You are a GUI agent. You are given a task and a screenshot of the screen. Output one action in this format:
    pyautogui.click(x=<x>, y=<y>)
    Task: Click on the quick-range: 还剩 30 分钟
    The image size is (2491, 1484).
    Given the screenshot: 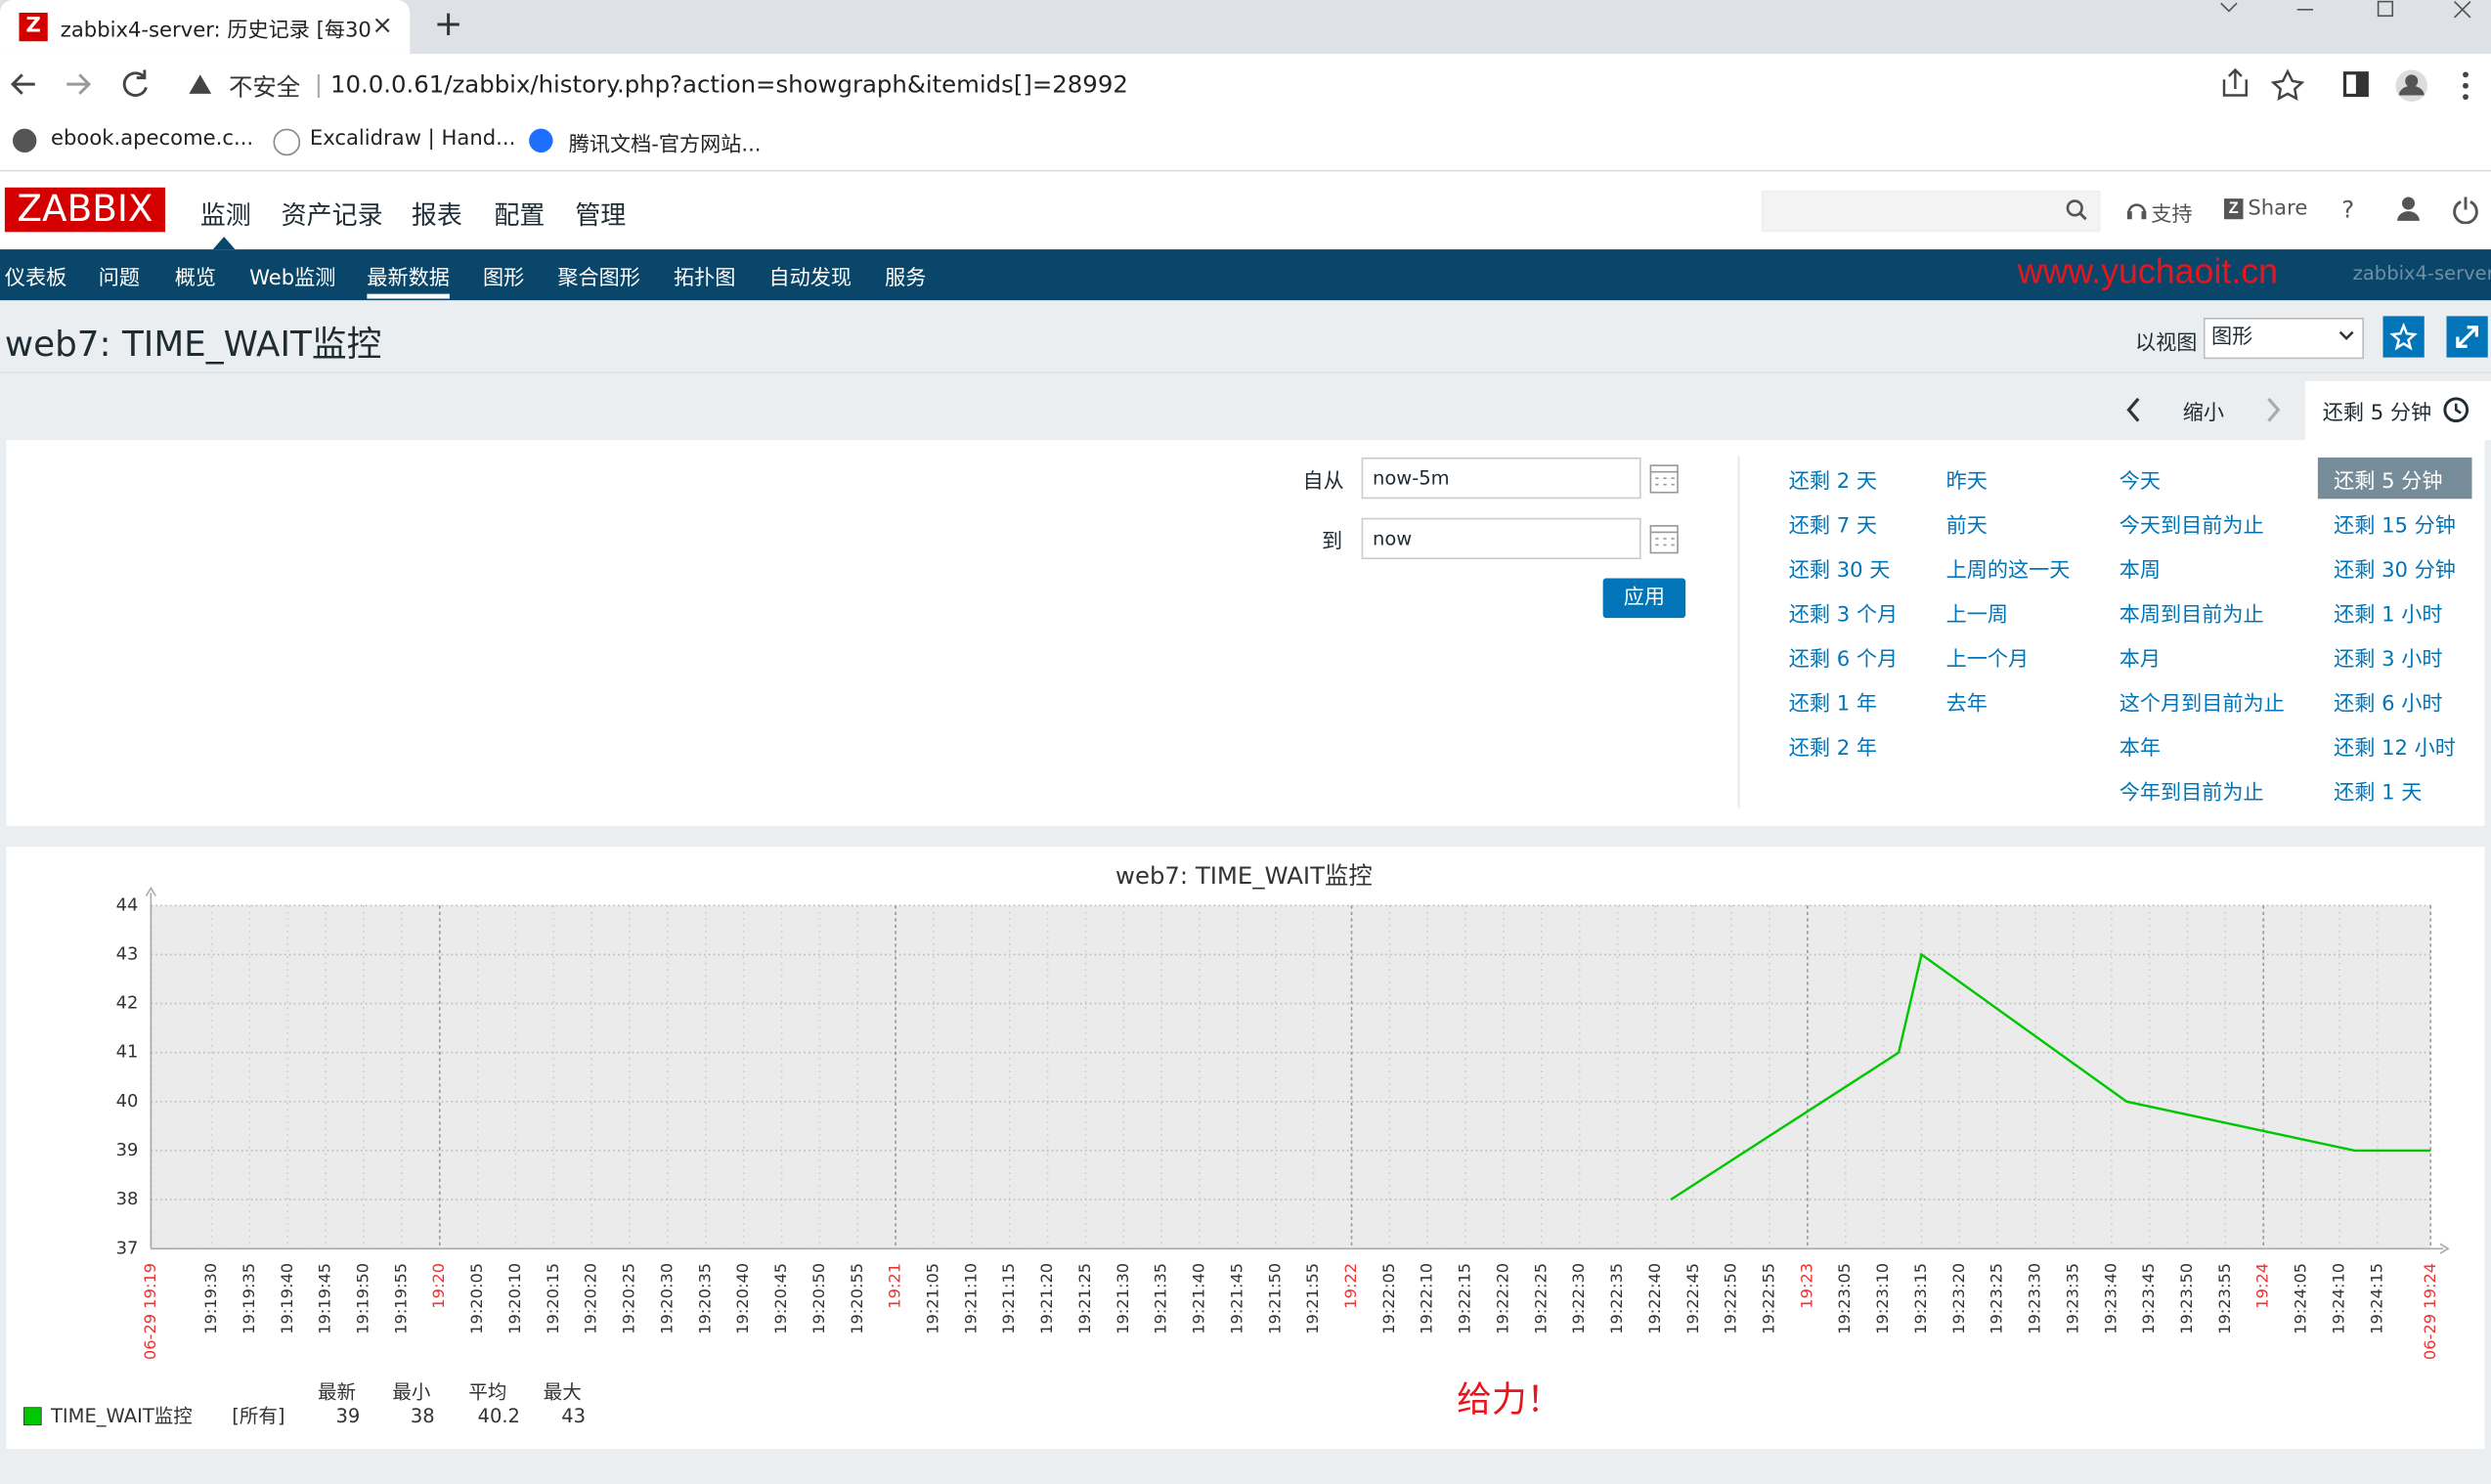 What is the action you would take?
    pyautogui.click(x=2395, y=568)
    